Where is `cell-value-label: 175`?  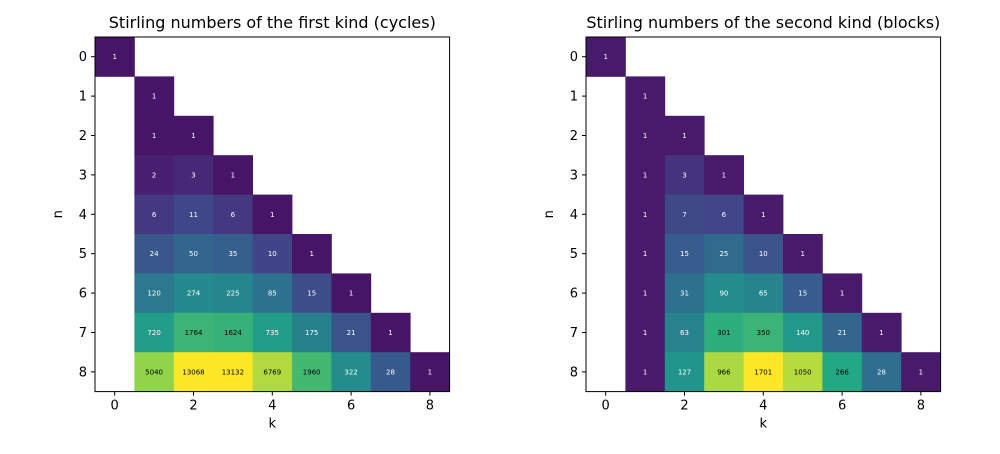 cell-value-label: 175 is located at coordinates (311, 333).